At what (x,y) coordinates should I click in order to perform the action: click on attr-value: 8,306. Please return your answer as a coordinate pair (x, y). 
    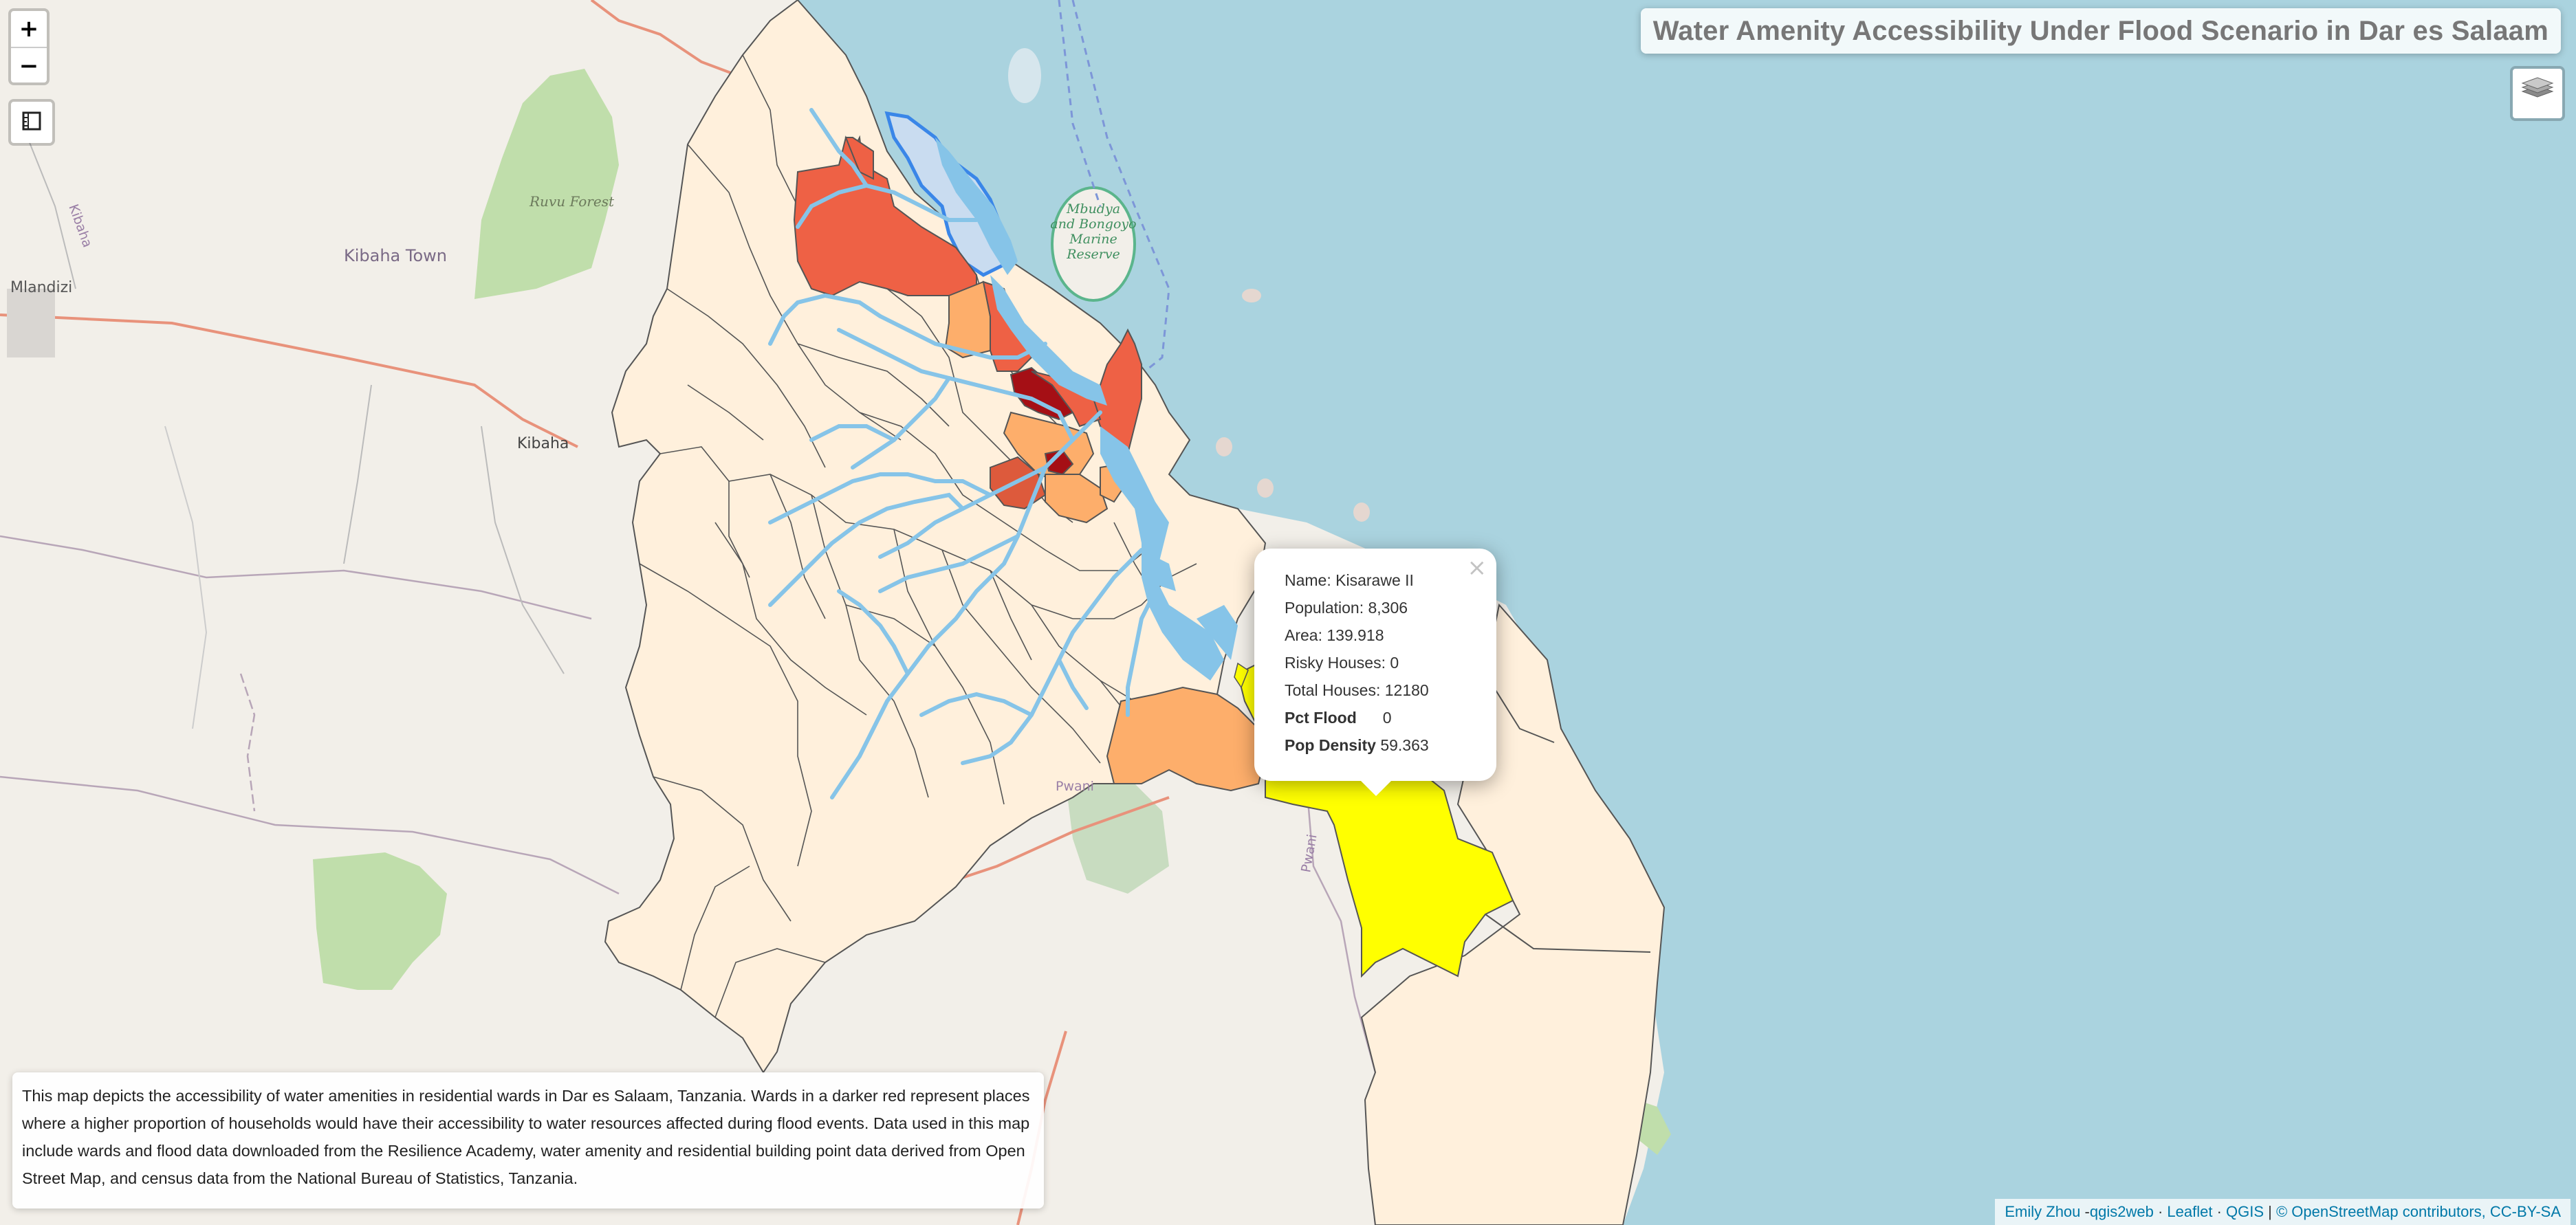
    Looking at the image, I should click on (1388, 607).